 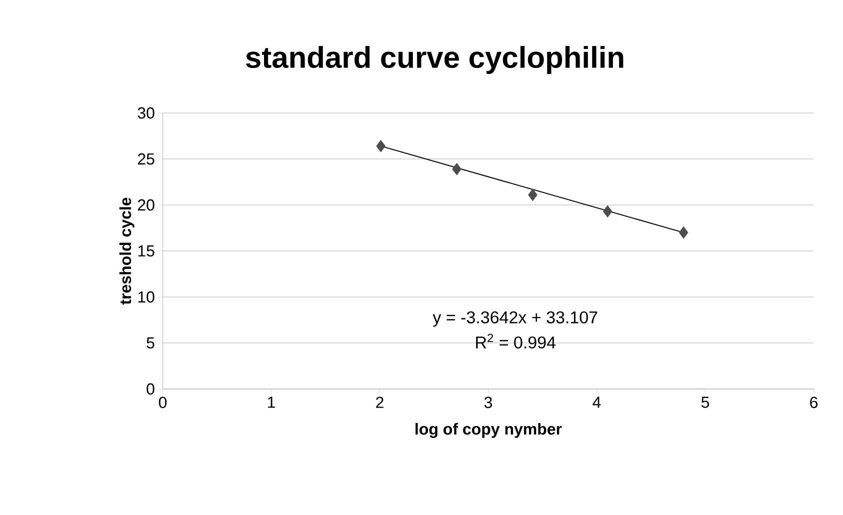 I want to click on y-tick-label: 5, so click(x=150, y=343).